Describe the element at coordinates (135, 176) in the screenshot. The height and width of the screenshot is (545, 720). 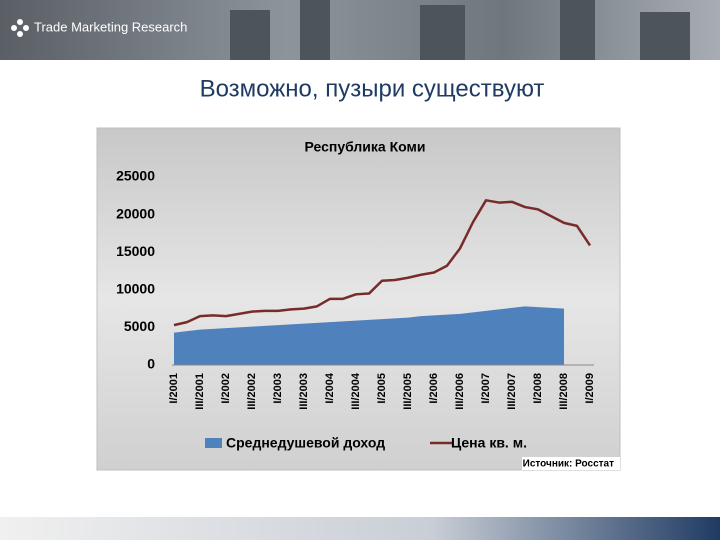
I see `y-tick-label: 25000` at that location.